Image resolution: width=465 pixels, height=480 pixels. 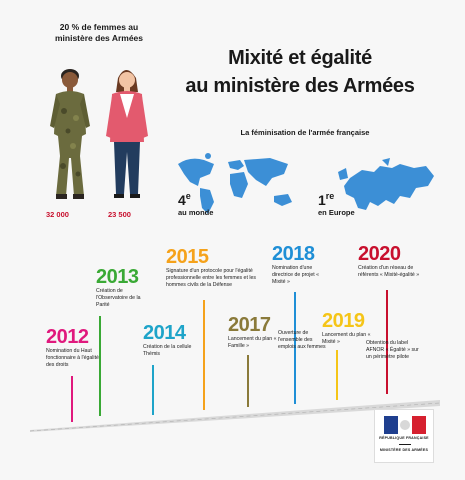 What do you see at coordinates (99, 134) in the screenshot?
I see `figures-illustration` at bounding box center [99, 134].